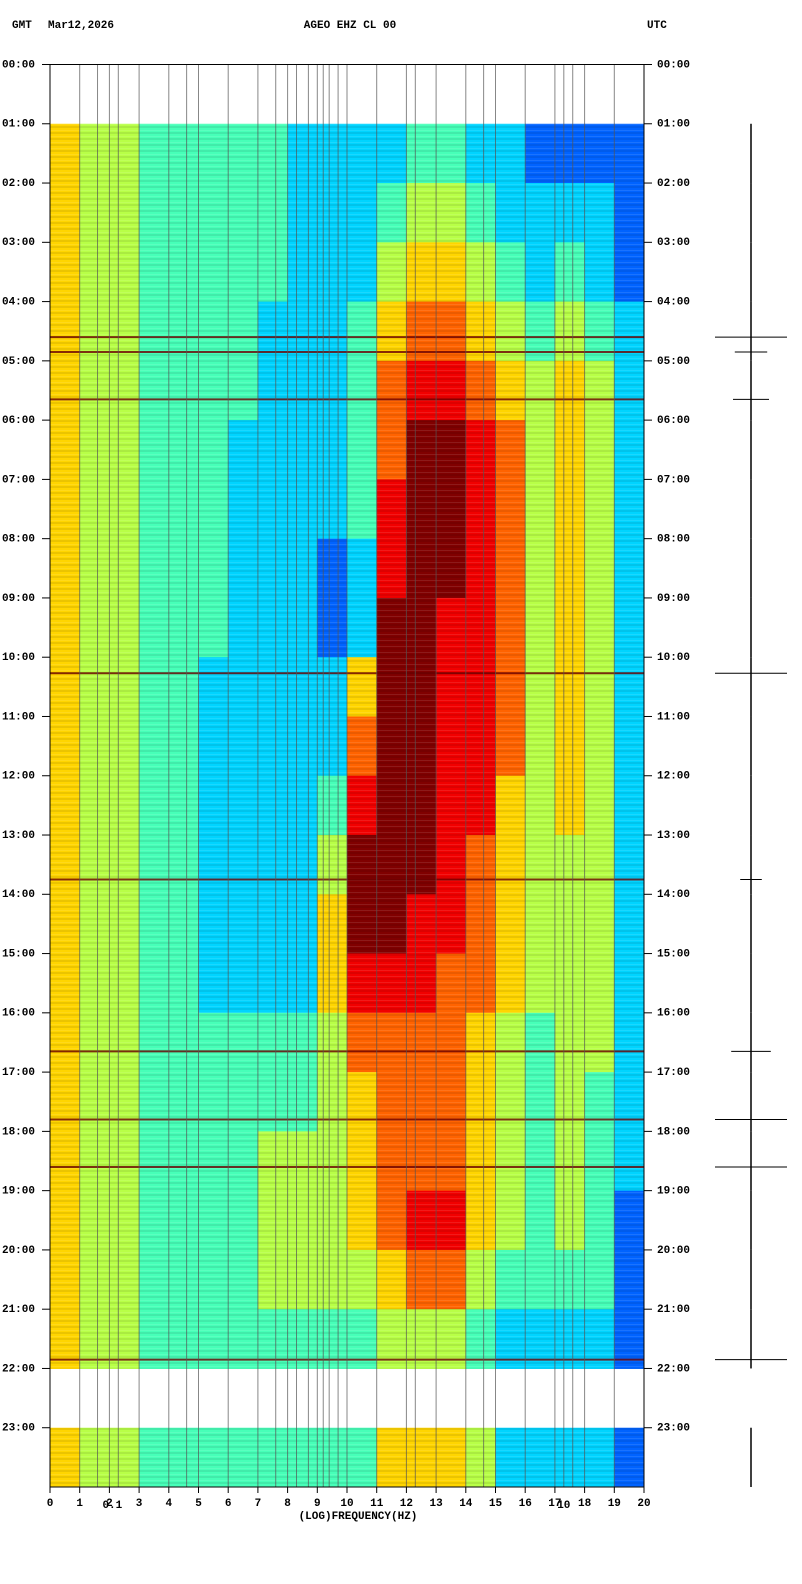  I want to click on y-tick-label-right: 20:00, so click(673, 1251).